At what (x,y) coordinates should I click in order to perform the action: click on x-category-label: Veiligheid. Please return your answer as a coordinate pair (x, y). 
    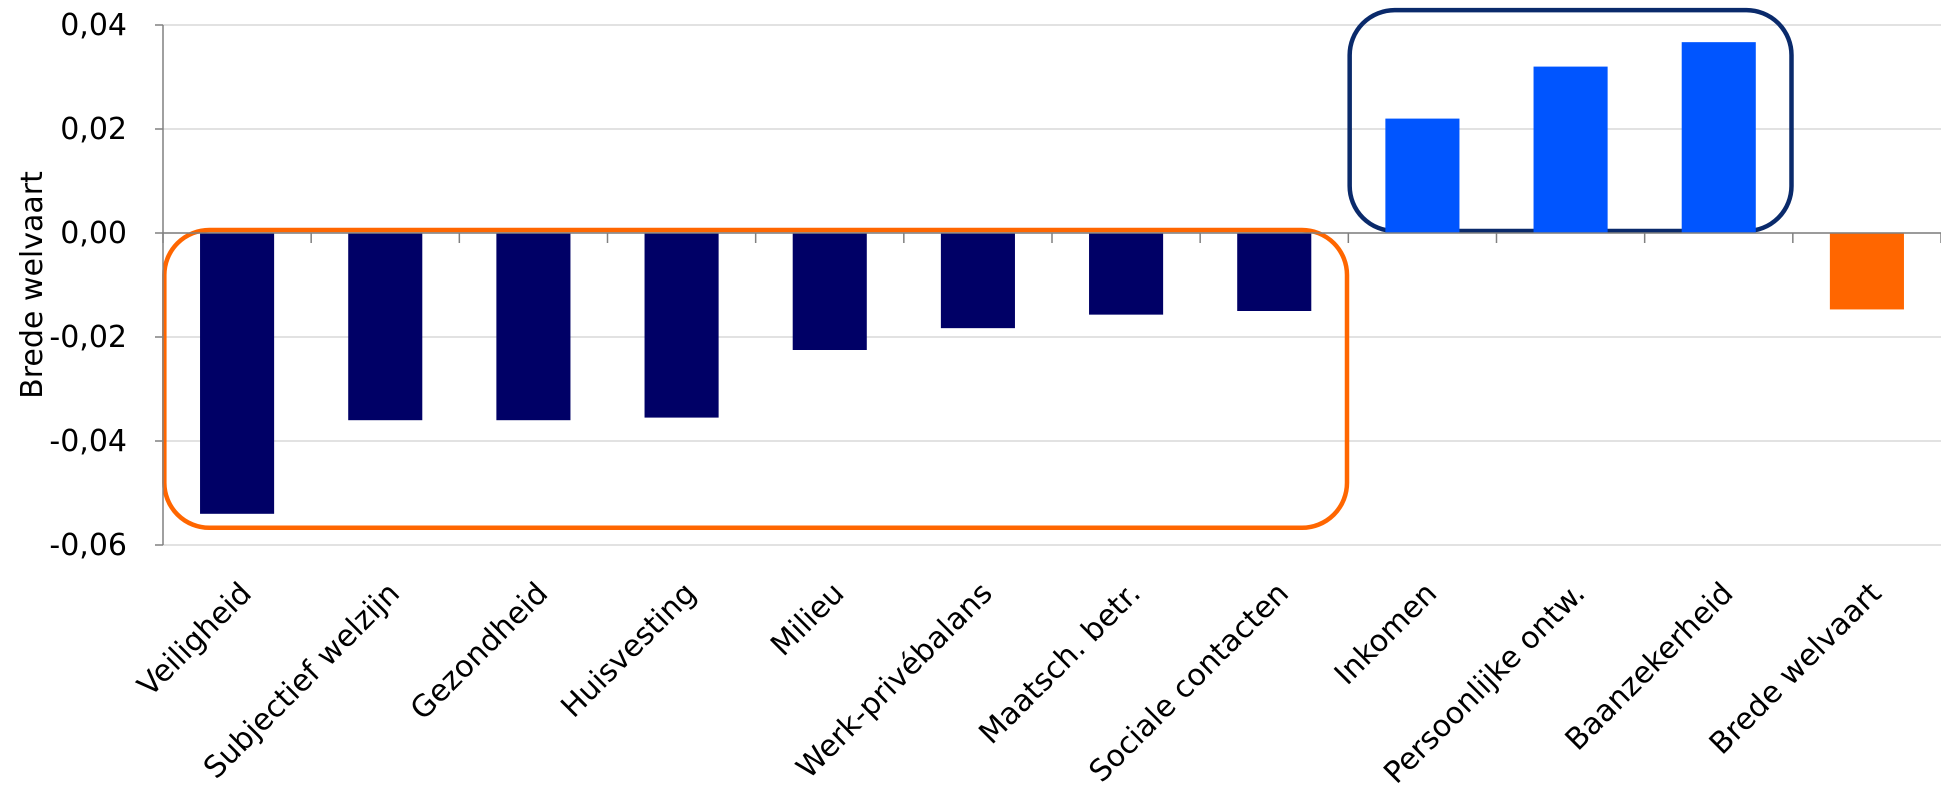
    Looking at the image, I should click on (195, 640).